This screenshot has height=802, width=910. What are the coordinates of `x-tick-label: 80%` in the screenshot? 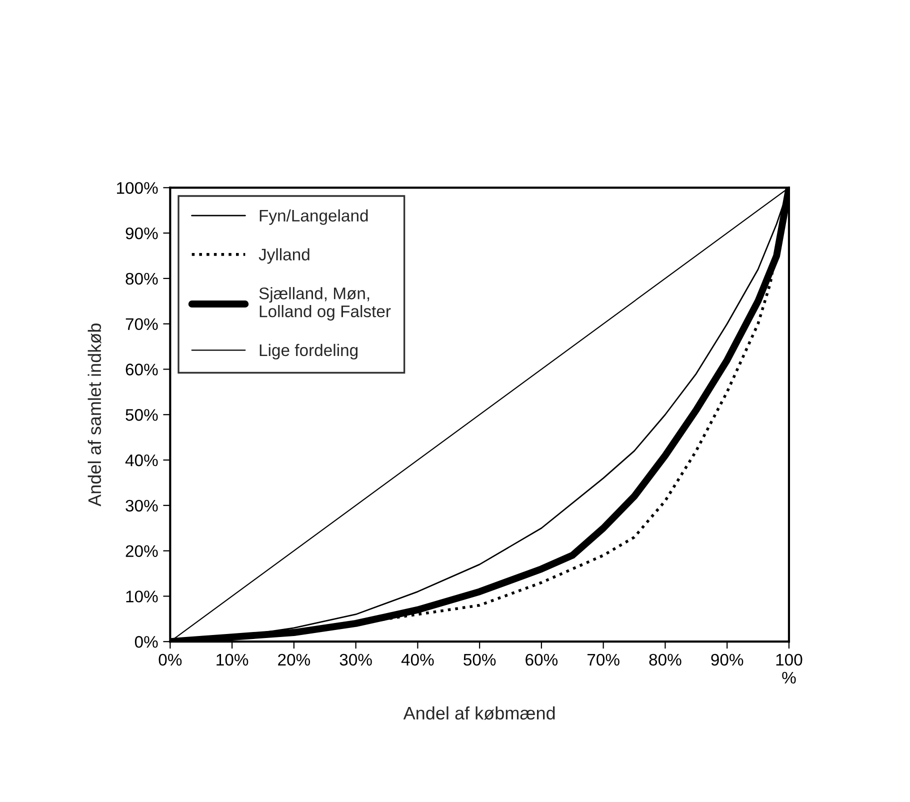 It's located at (665, 660).